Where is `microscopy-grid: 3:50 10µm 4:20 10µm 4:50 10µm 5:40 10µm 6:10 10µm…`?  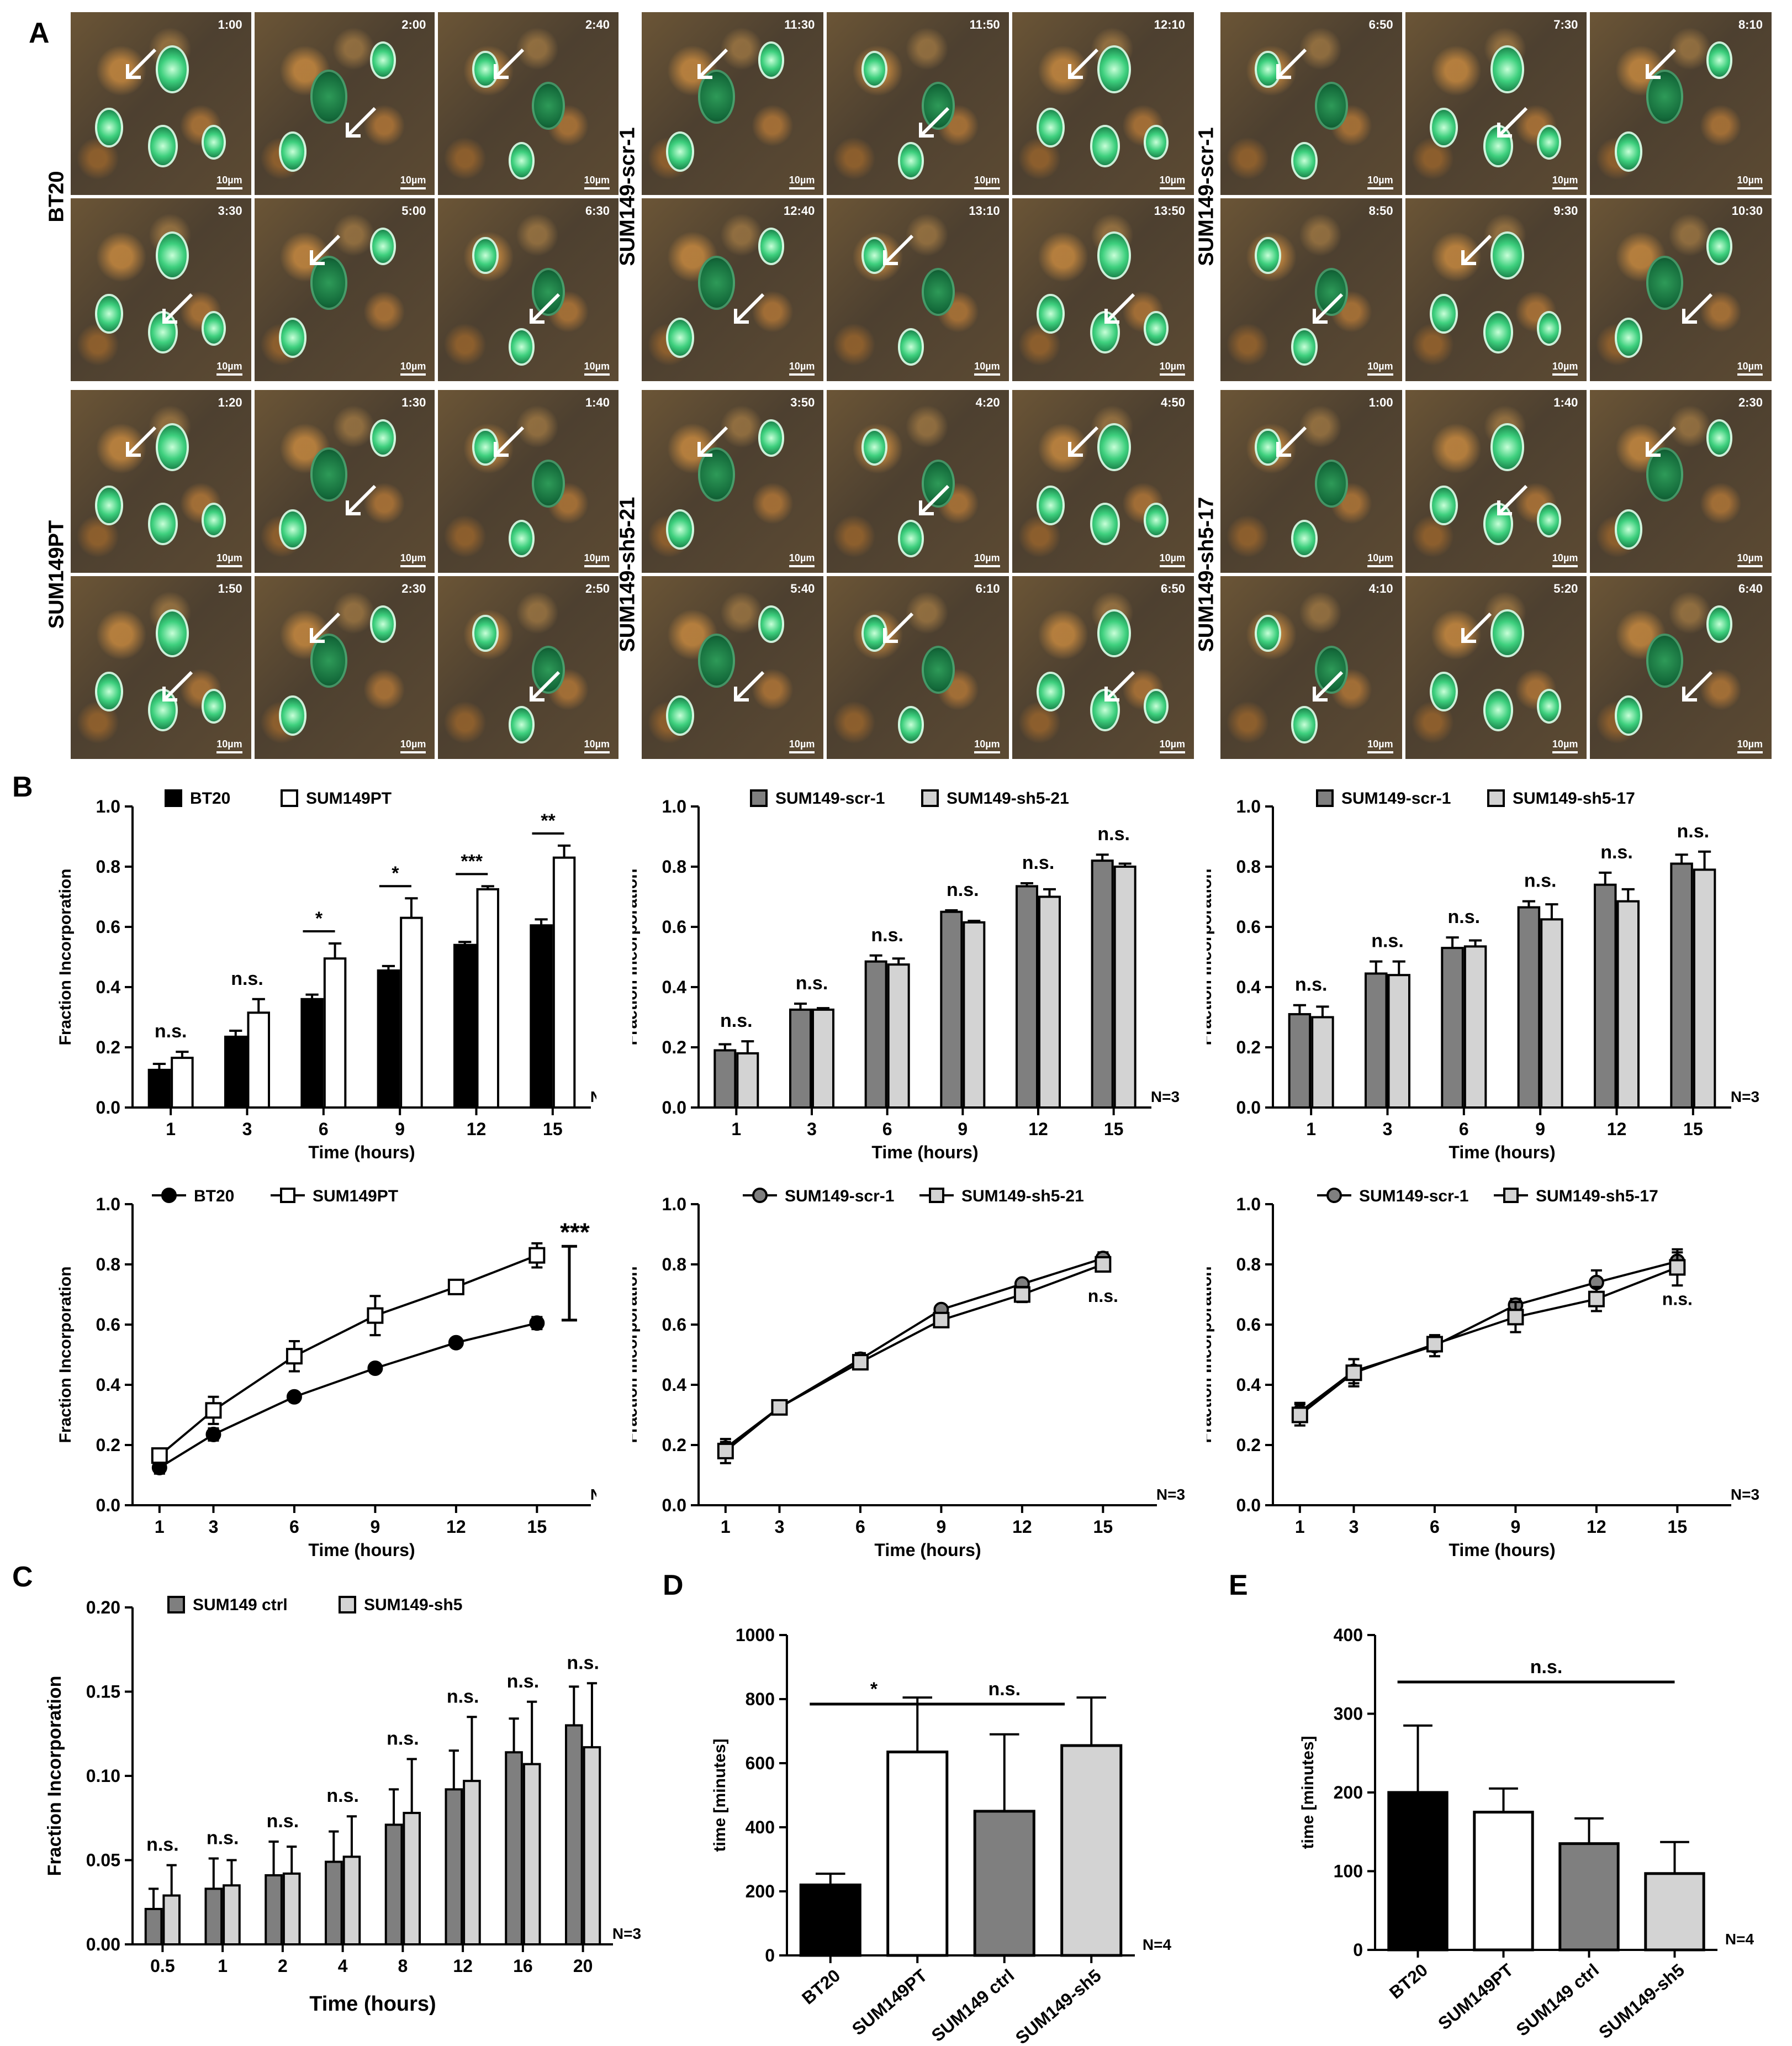 microscopy-grid: 3:50 10µm 4:20 10µm 4:50 10µm 5:40 10µm 6:10 10µm… is located at coordinates (918, 574).